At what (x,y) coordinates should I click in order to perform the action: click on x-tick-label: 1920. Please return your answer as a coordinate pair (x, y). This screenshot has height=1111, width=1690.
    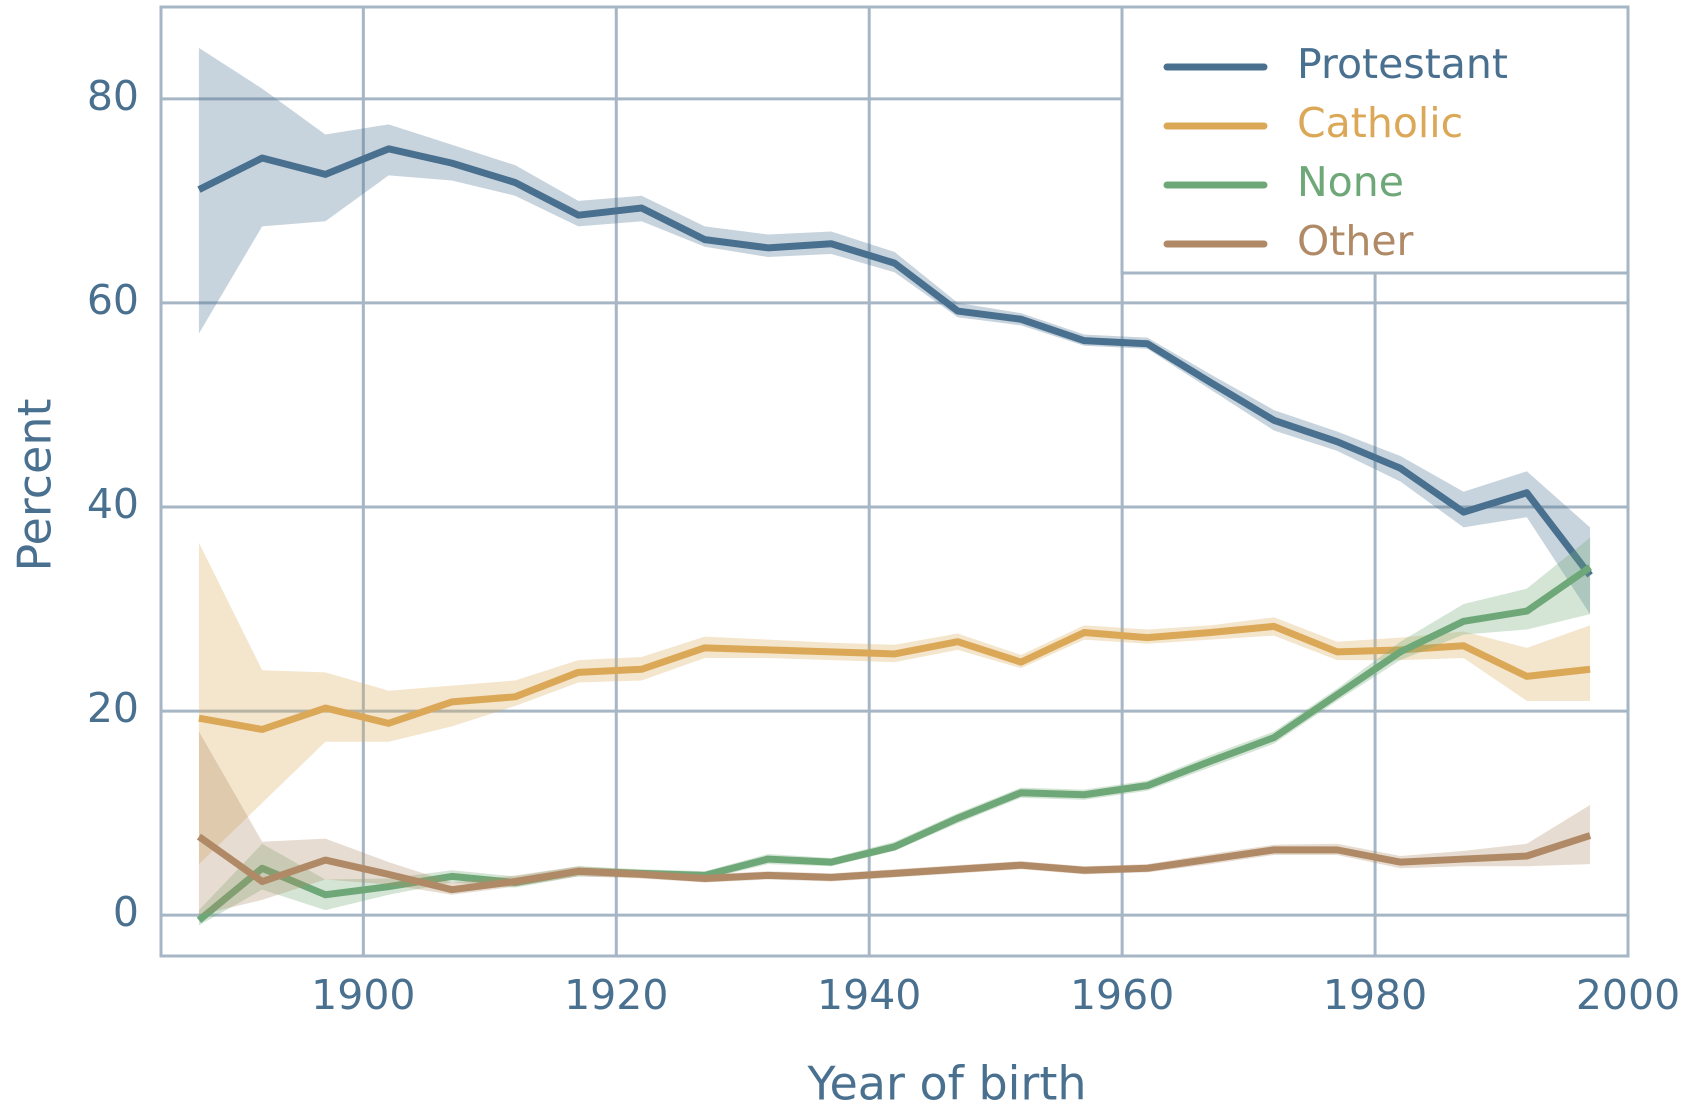
    Looking at the image, I should click on (616, 995).